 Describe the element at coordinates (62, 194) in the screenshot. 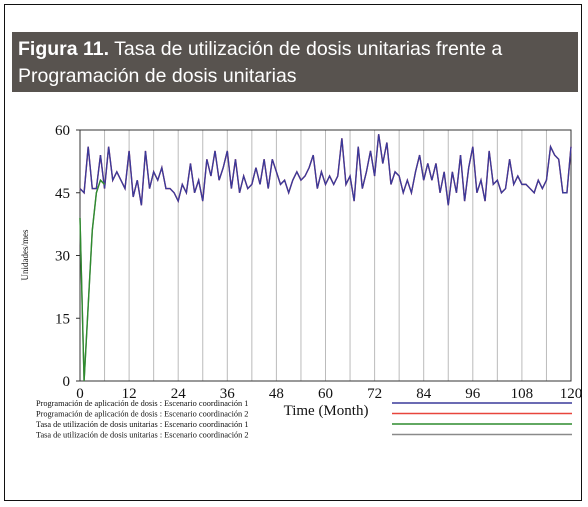

I see `y-tick-label: 45` at that location.